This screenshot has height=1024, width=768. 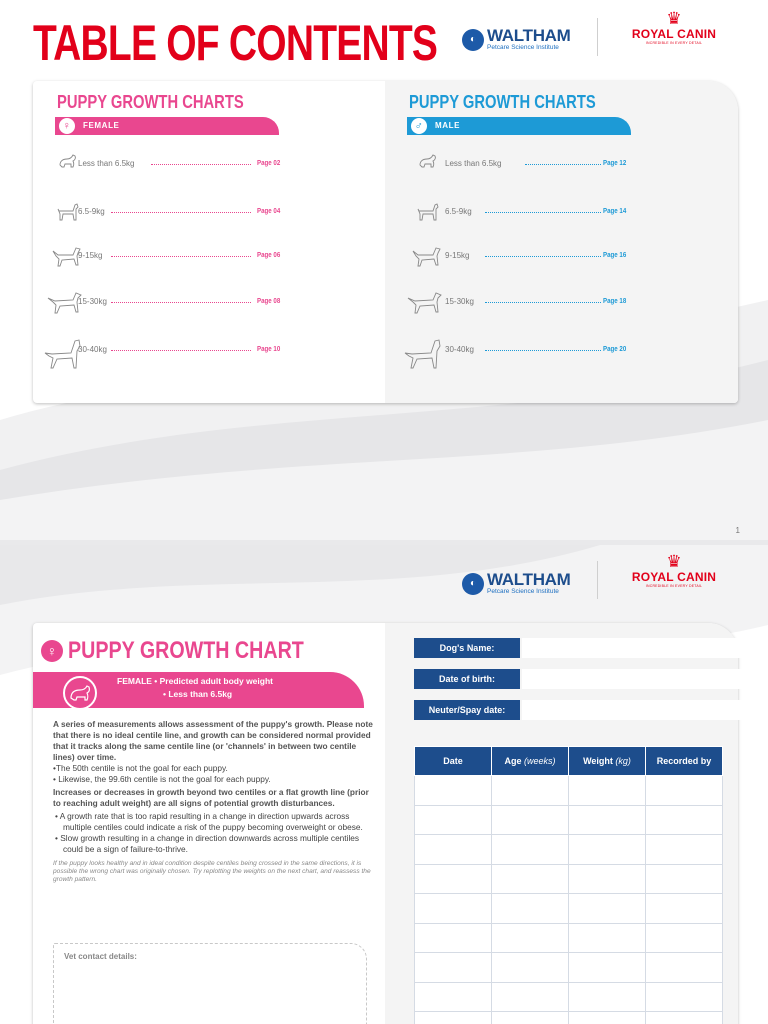 What do you see at coordinates (198, 694) in the screenshot?
I see `banner-line-2: • Less than 6.5kg` at bounding box center [198, 694].